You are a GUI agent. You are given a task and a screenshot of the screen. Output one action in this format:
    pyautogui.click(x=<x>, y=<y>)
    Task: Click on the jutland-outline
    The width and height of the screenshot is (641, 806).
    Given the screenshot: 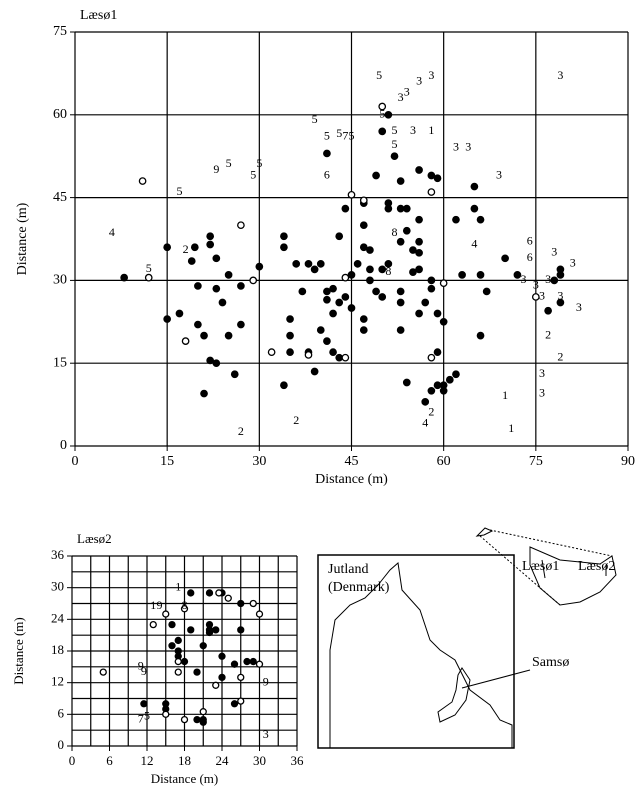 What is the action you would take?
    pyautogui.click(x=421, y=655)
    